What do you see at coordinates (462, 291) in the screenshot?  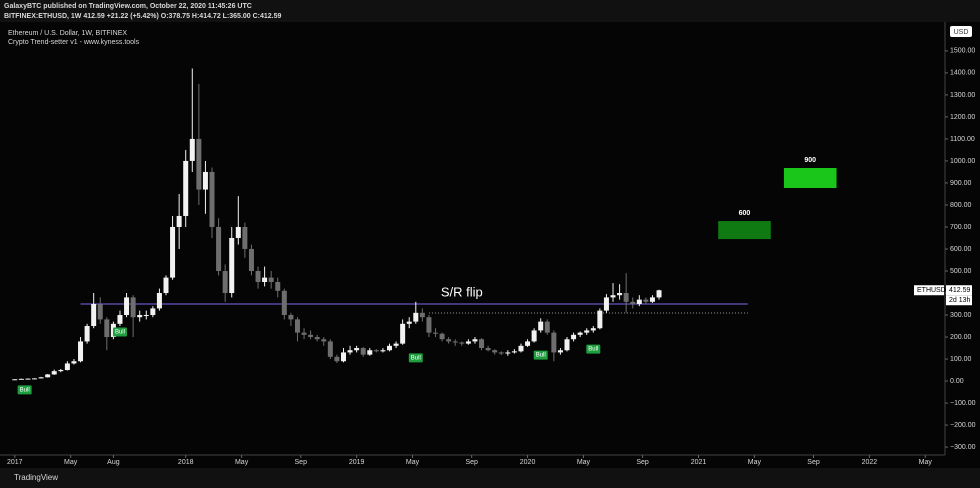 I see `annotation: S/R flip` at bounding box center [462, 291].